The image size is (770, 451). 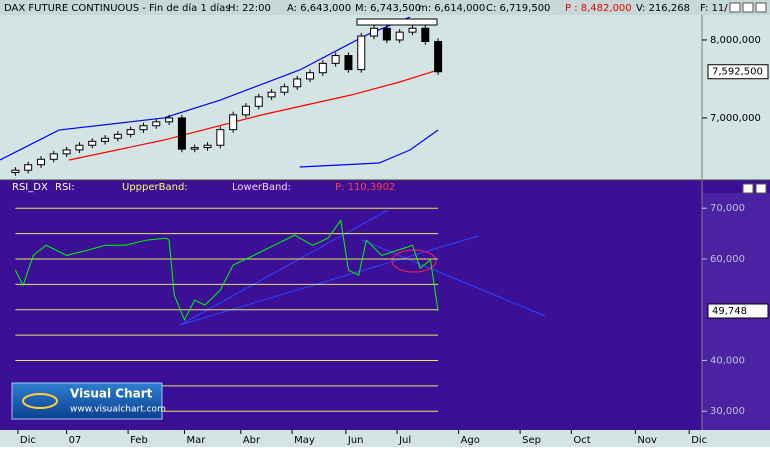 What do you see at coordinates (735, 40) in the screenshot?
I see `y-tick-label: 8,000,000` at bounding box center [735, 40].